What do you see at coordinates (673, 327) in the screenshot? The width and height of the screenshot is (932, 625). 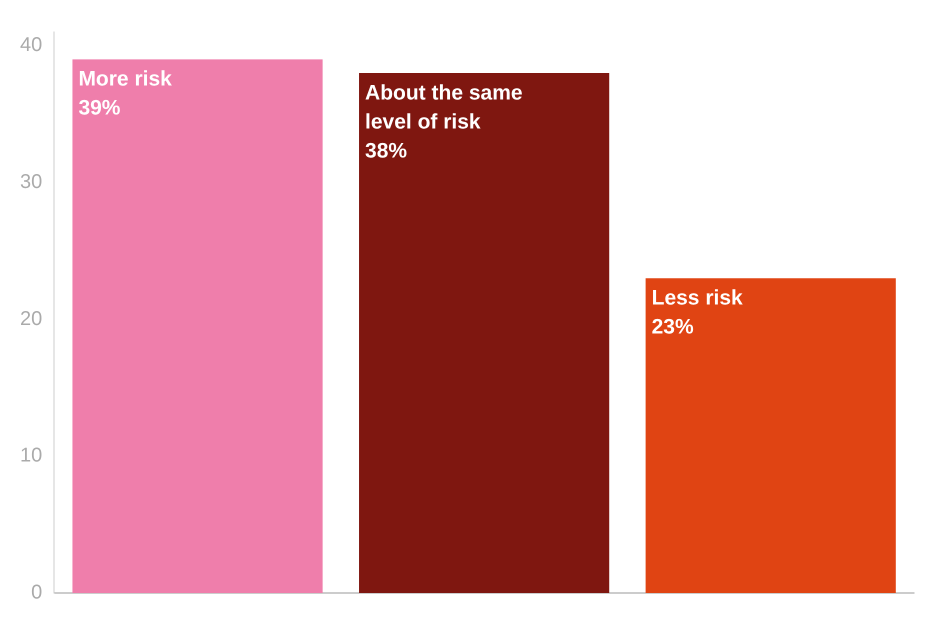 I see `data-label: 23%` at bounding box center [673, 327].